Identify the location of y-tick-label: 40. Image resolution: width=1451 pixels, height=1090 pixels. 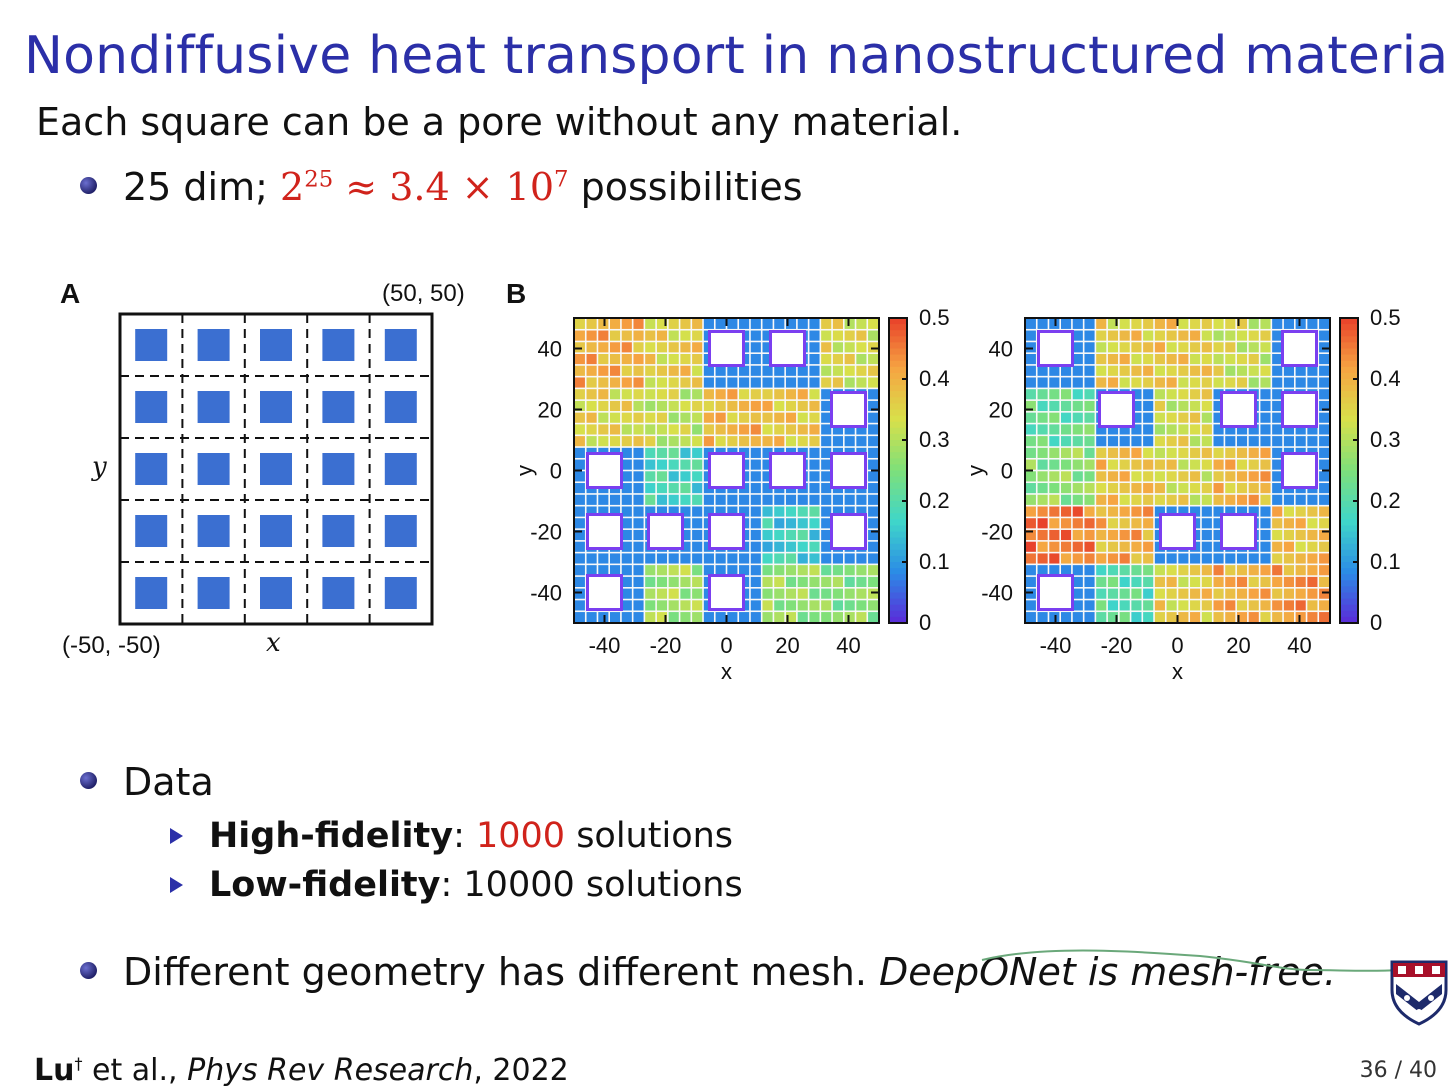
(550, 349).